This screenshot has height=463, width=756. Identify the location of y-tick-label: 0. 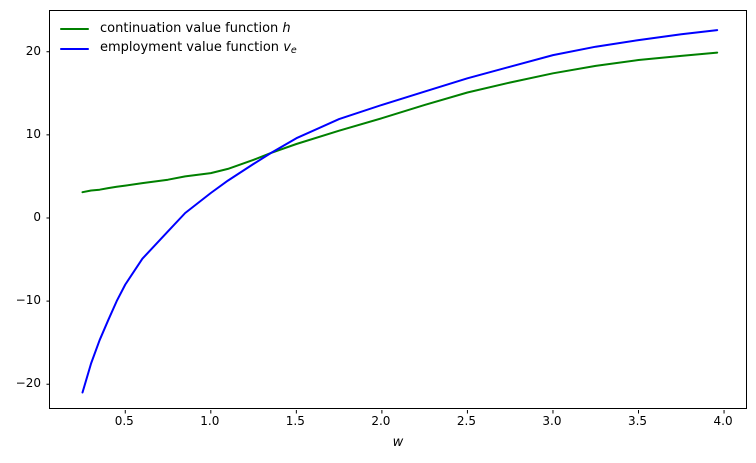
(37, 216).